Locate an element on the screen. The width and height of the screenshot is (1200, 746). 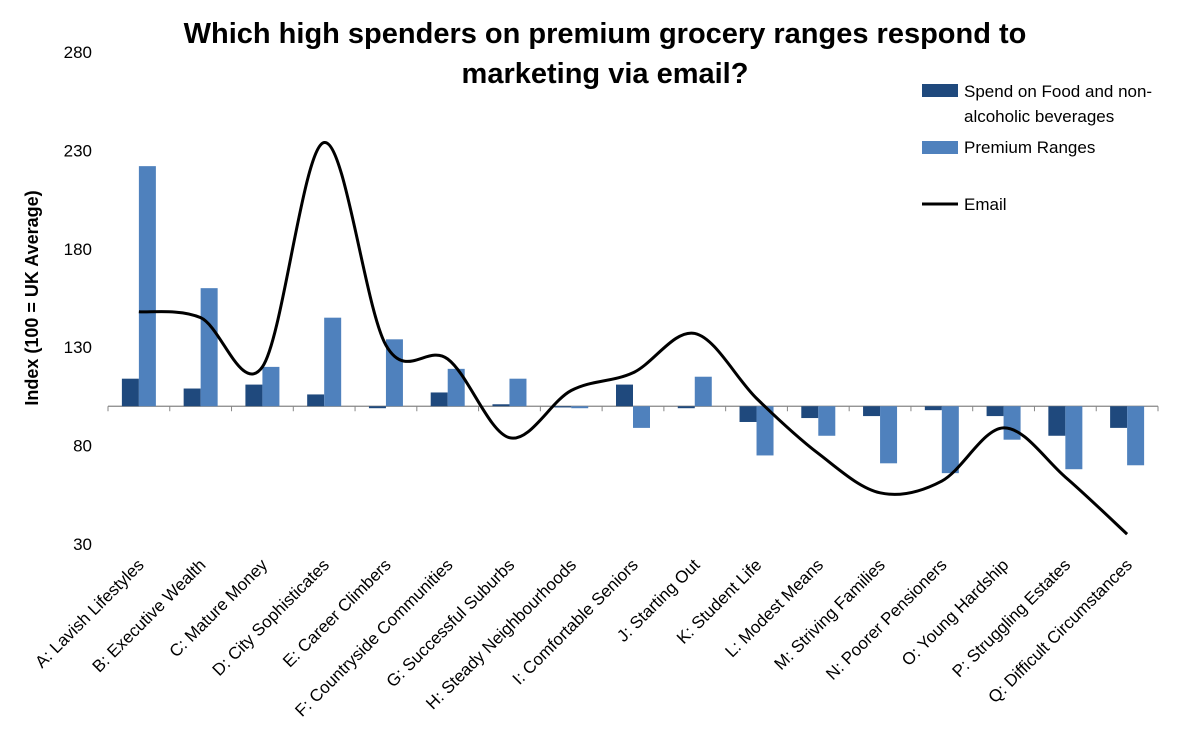
y-tick-label-280: 280 is located at coordinates (78, 52).